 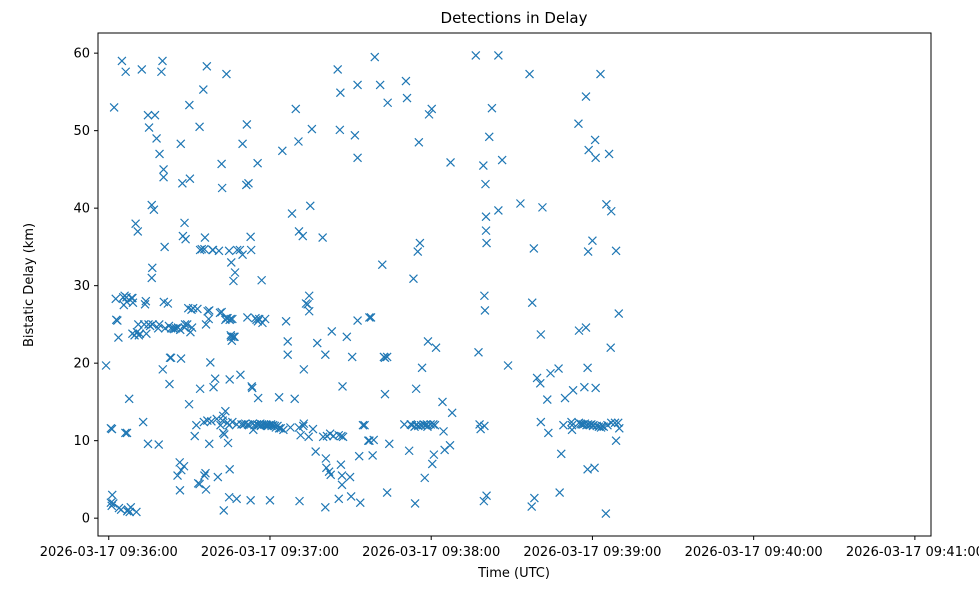 I want to click on x-tick-label: 2026-03-17 09:40:00, so click(x=754, y=552).